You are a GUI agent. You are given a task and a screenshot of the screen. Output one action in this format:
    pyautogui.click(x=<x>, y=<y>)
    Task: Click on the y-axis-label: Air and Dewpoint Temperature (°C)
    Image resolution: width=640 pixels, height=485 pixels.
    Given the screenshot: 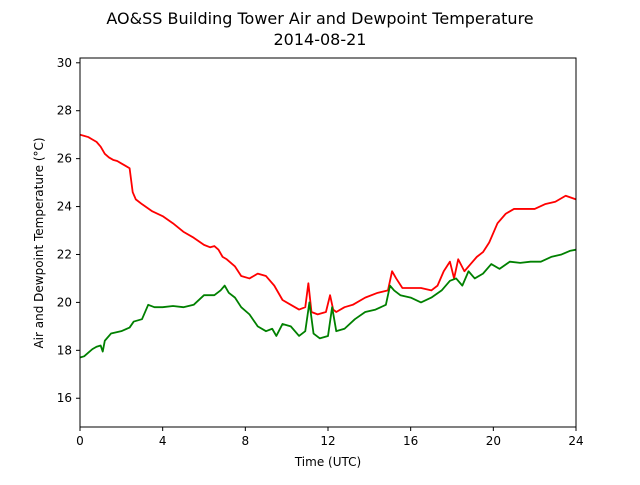 What is the action you would take?
    pyautogui.click(x=39, y=242)
    